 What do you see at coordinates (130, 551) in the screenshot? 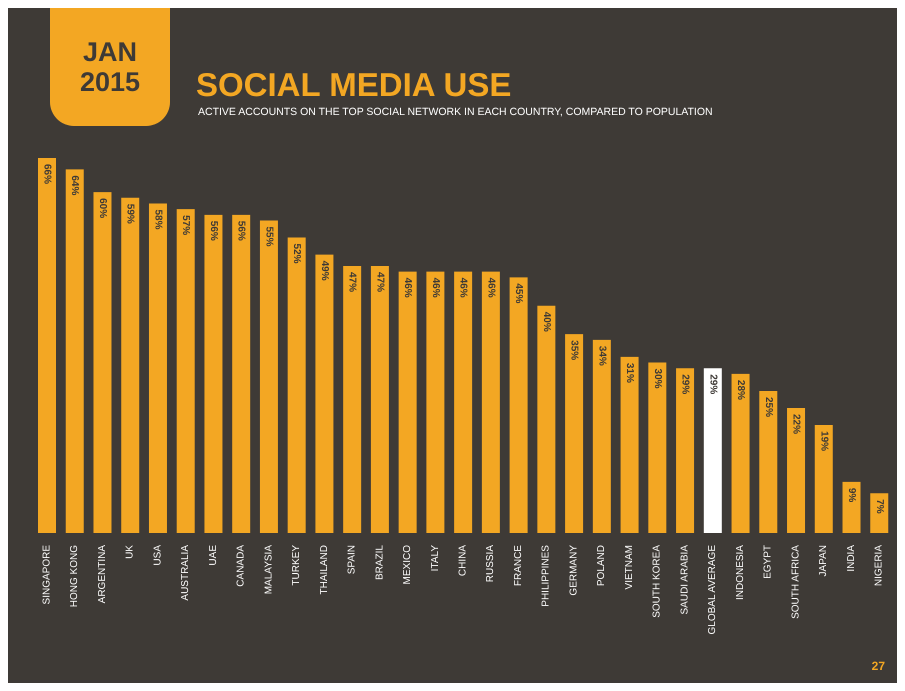
I see `x-tick-label: UK` at bounding box center [130, 551].